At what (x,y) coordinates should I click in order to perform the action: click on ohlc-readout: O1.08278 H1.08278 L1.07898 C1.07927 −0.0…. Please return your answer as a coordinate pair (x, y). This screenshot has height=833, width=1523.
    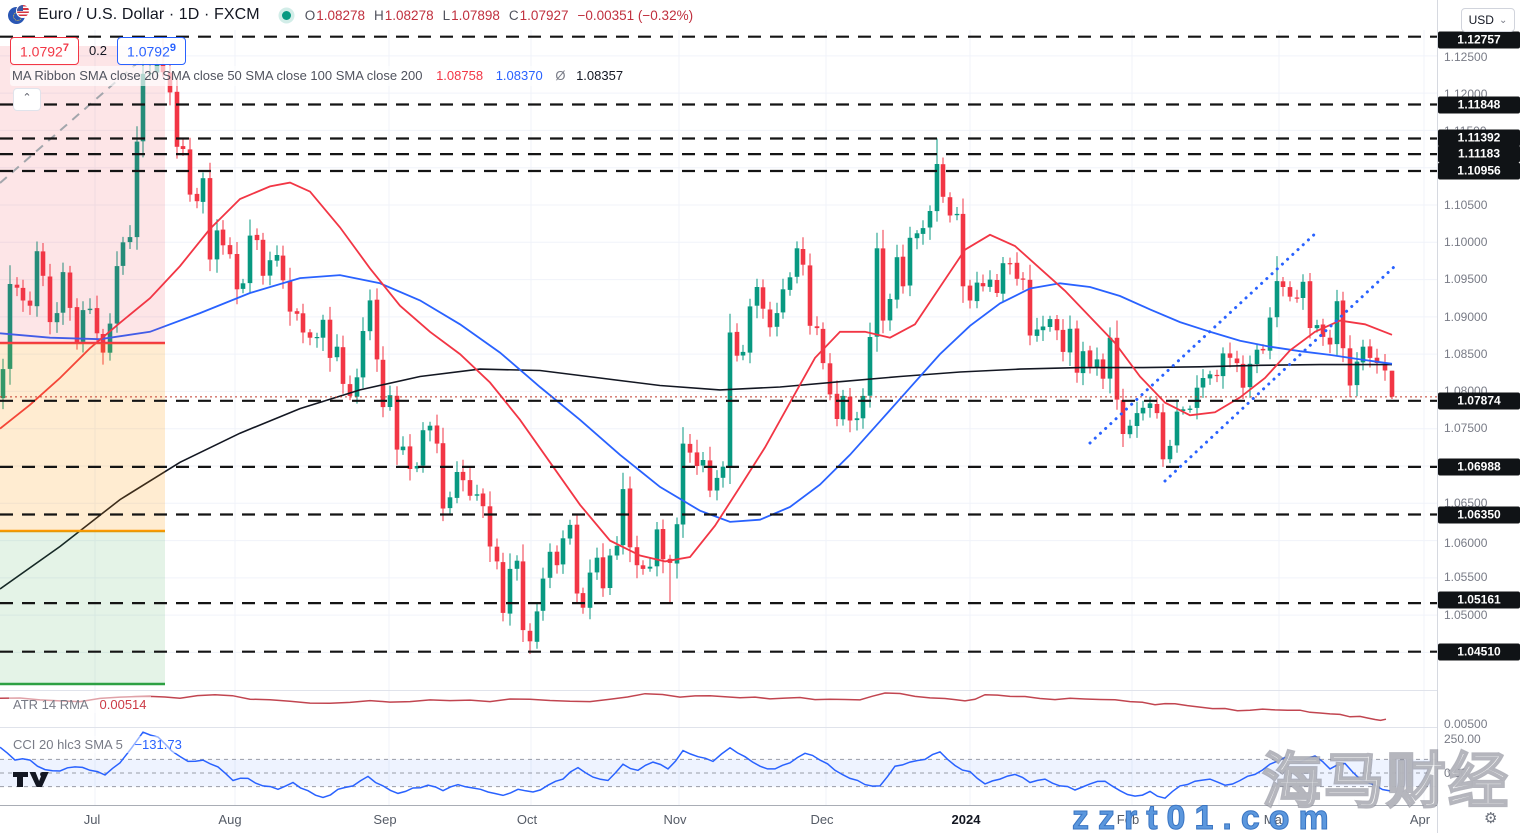
    Looking at the image, I should click on (499, 15).